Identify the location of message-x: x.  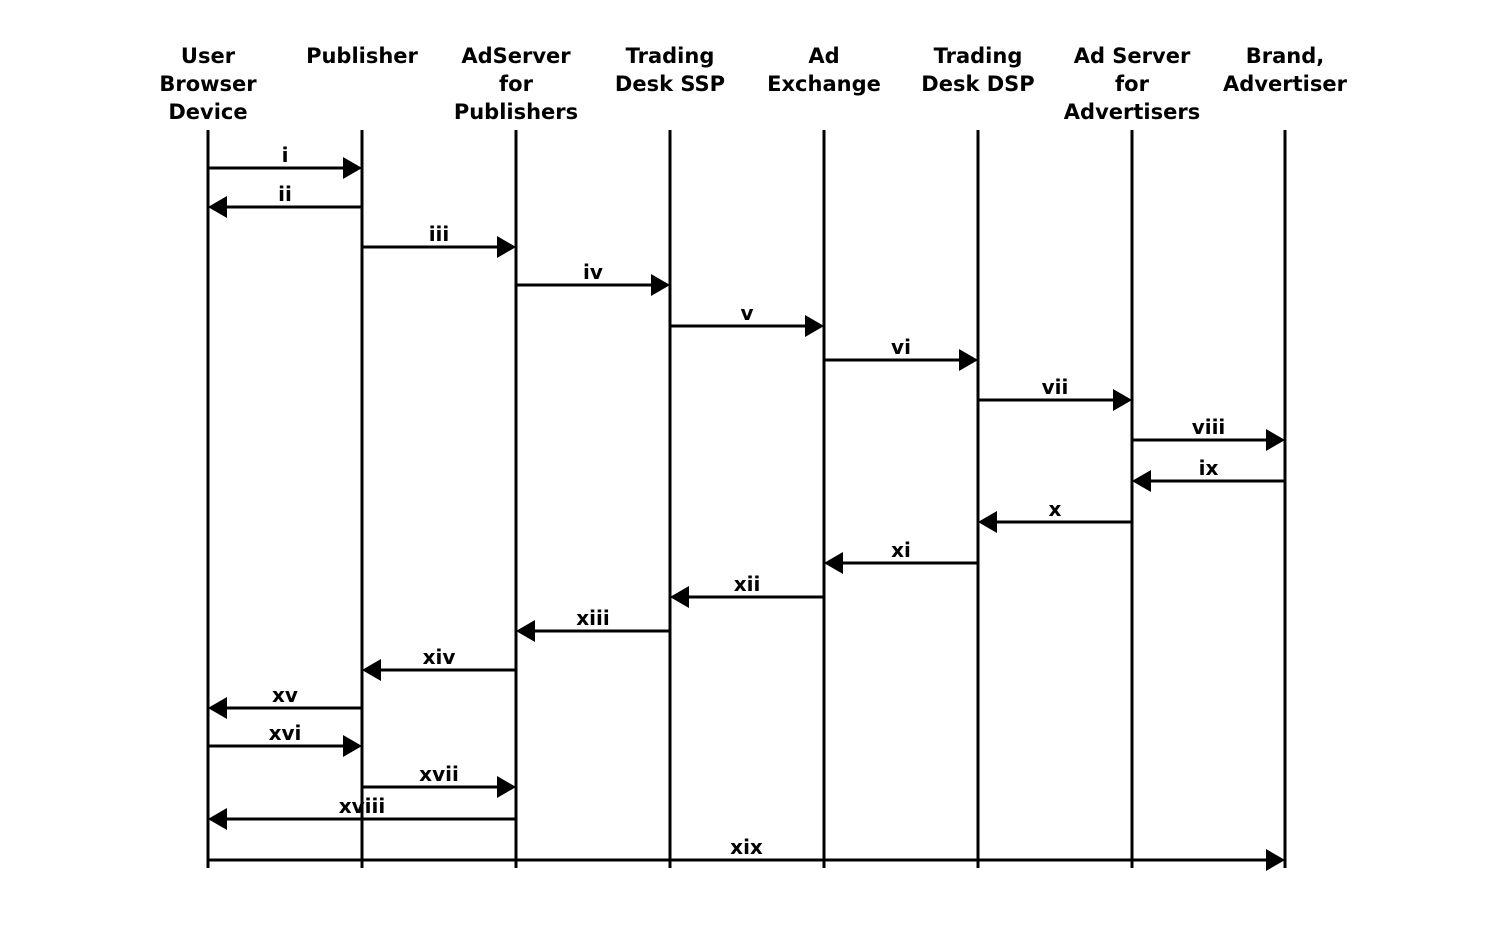
(1055, 515).